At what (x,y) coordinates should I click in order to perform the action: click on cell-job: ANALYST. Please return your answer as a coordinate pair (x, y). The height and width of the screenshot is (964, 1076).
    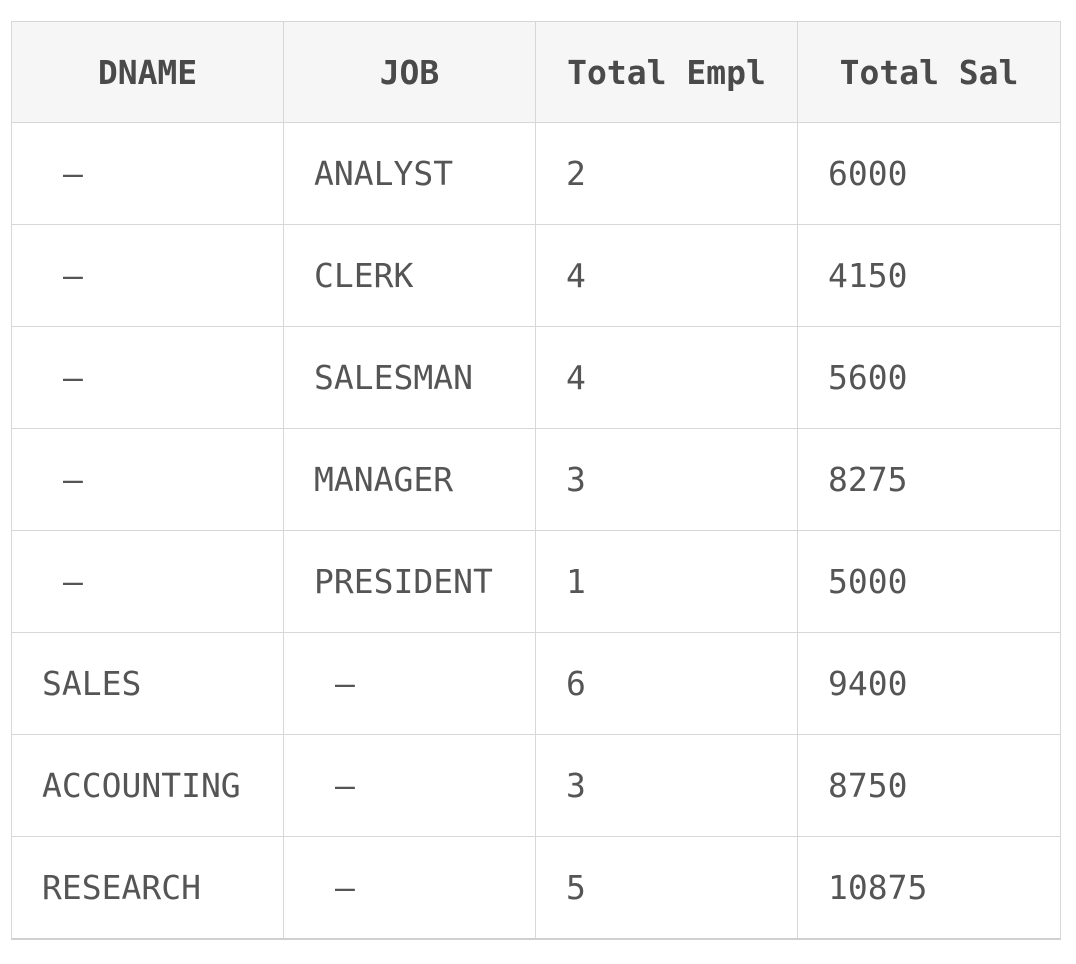
    Looking at the image, I should click on (409, 173).